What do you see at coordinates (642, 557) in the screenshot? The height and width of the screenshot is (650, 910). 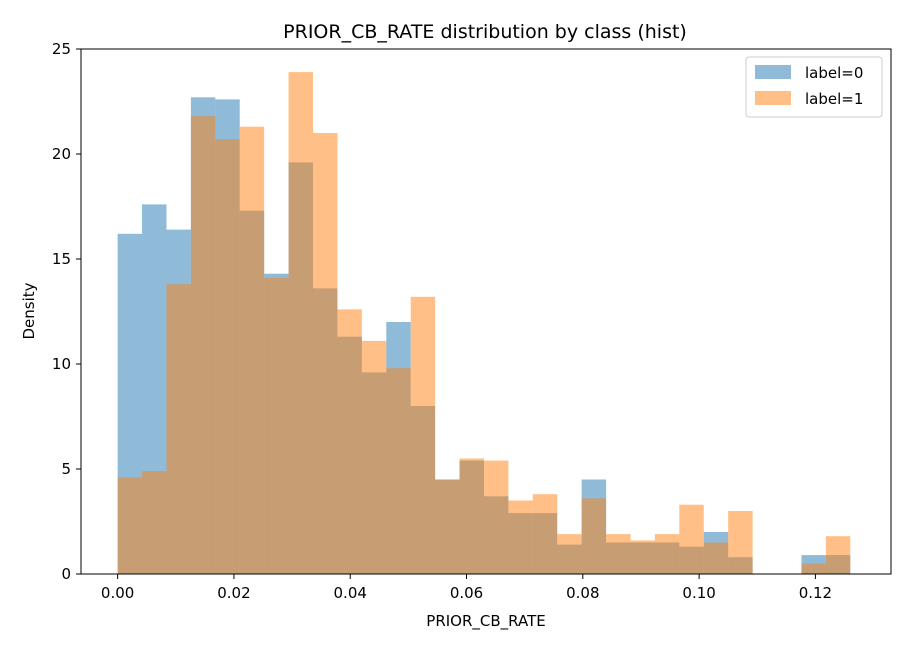 I see `bar-label=1-21` at bounding box center [642, 557].